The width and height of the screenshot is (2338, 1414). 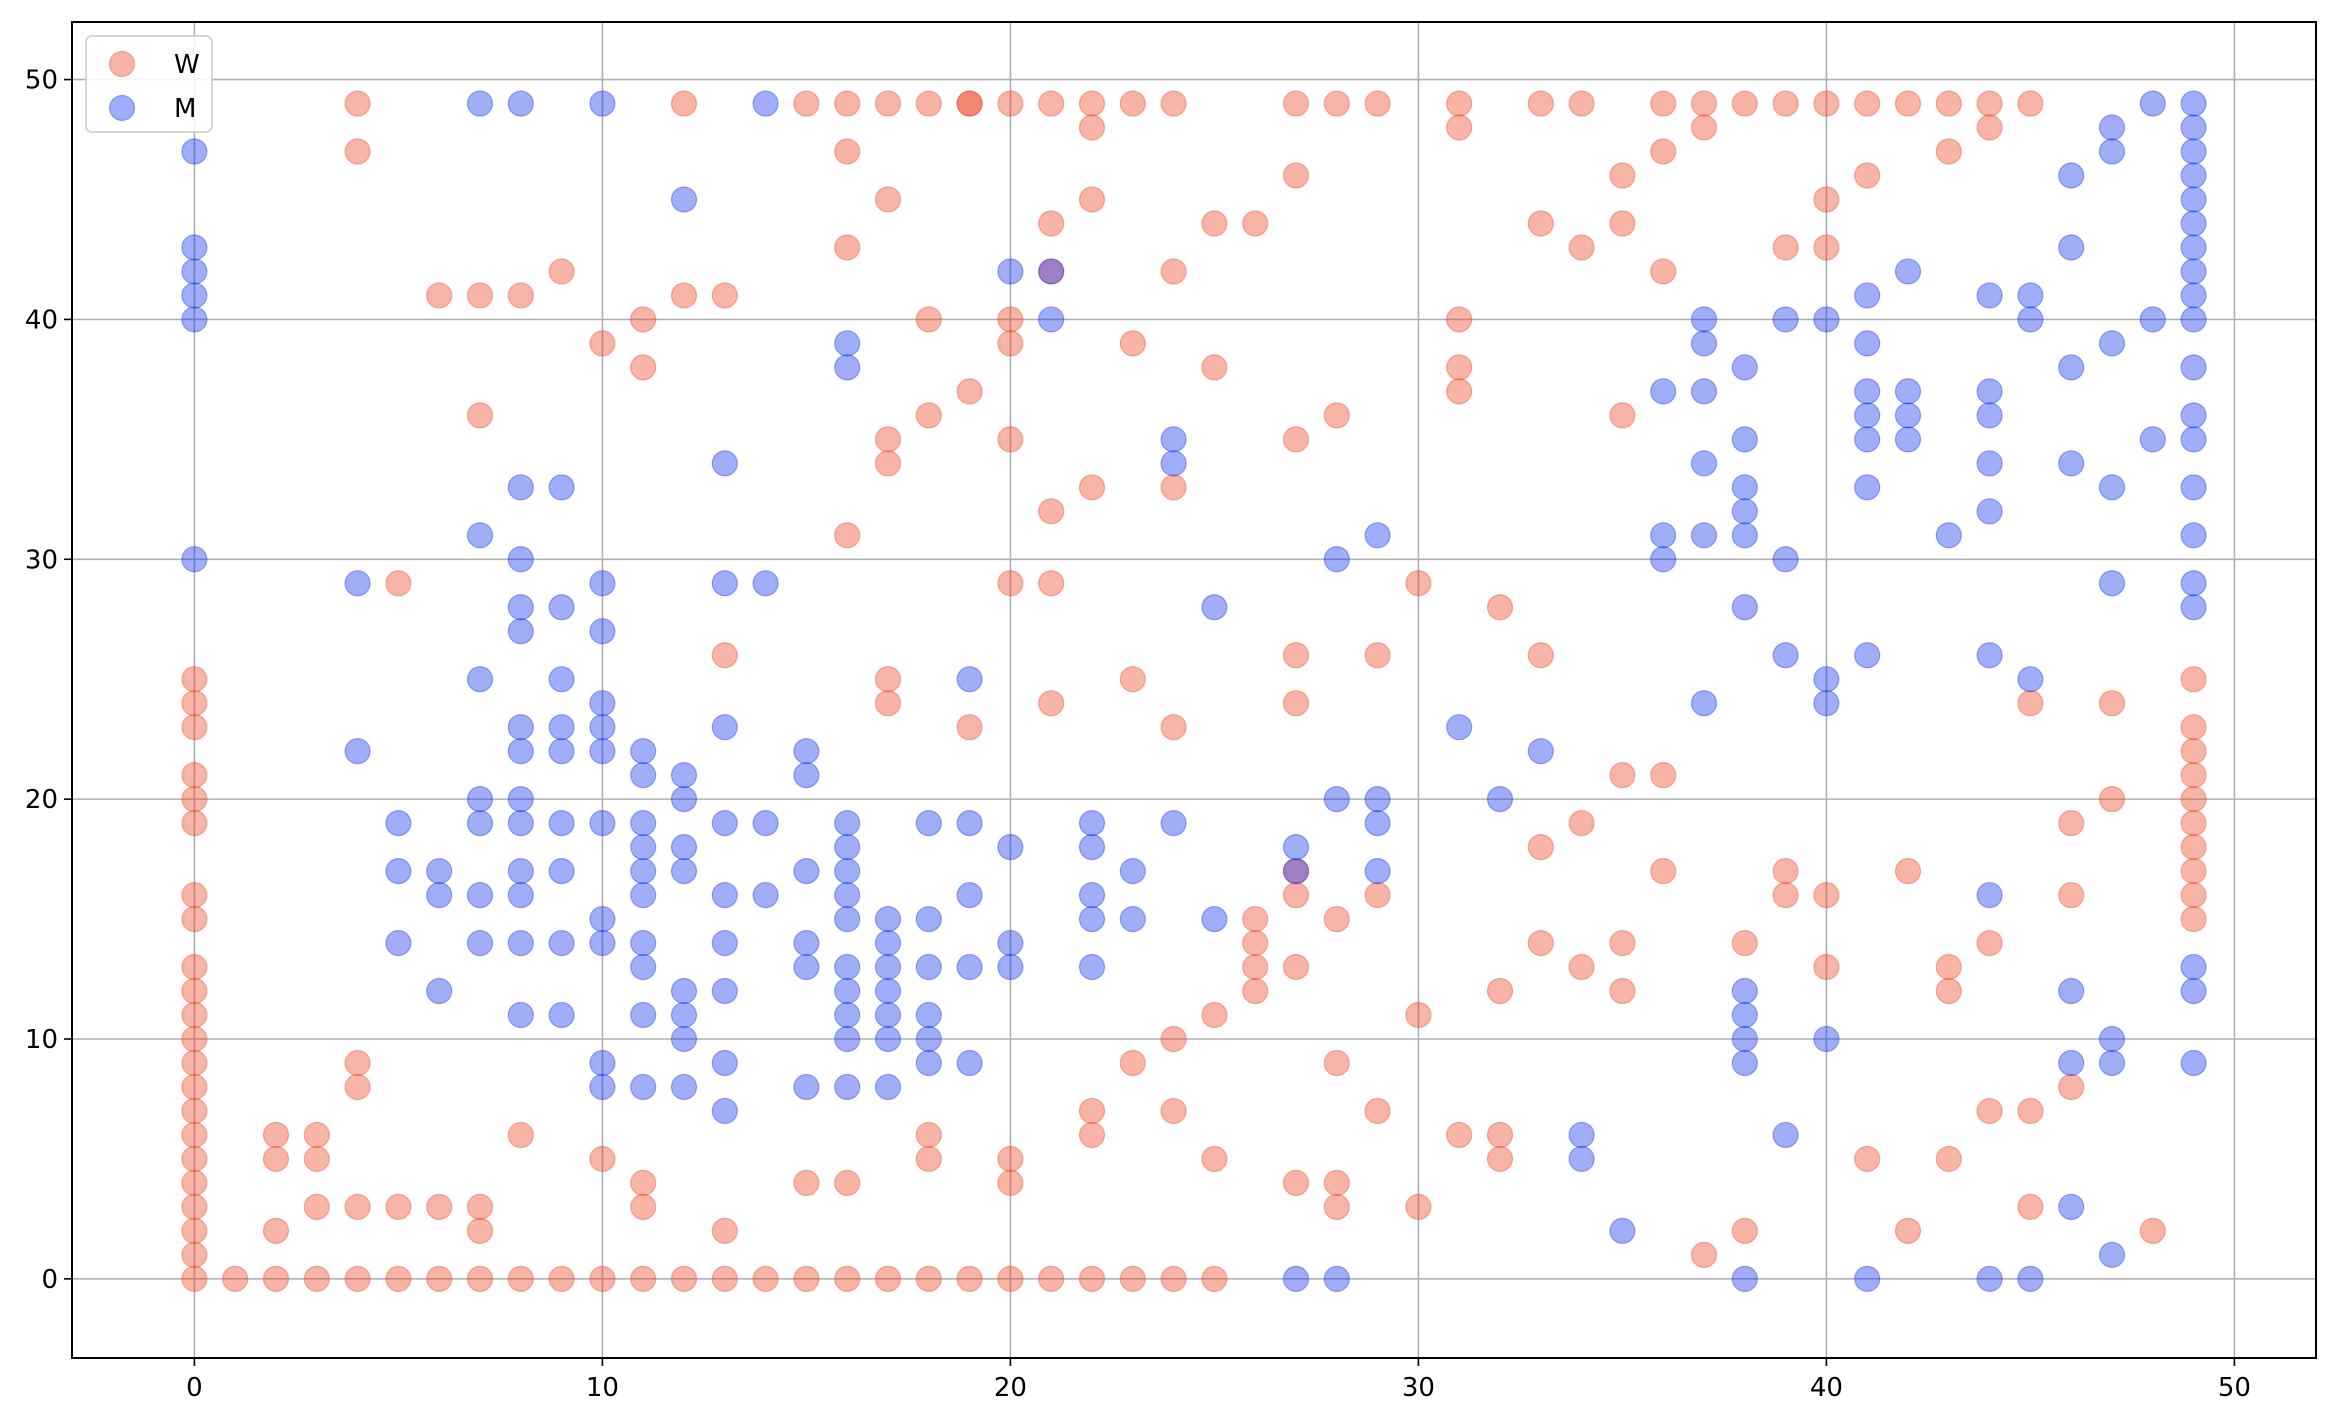 I want to click on x-tick-label: 20, so click(x=1010, y=1388).